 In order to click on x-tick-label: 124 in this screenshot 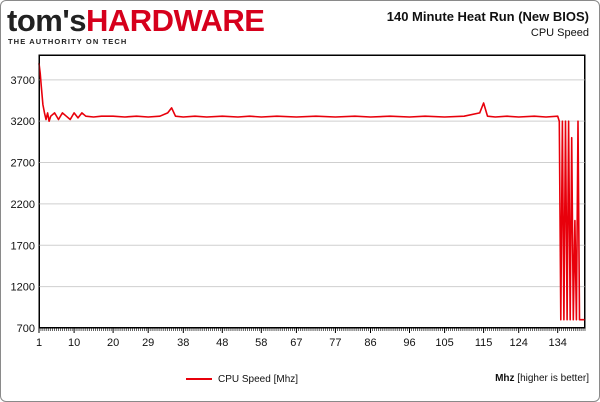, I will do `click(519, 343)`.